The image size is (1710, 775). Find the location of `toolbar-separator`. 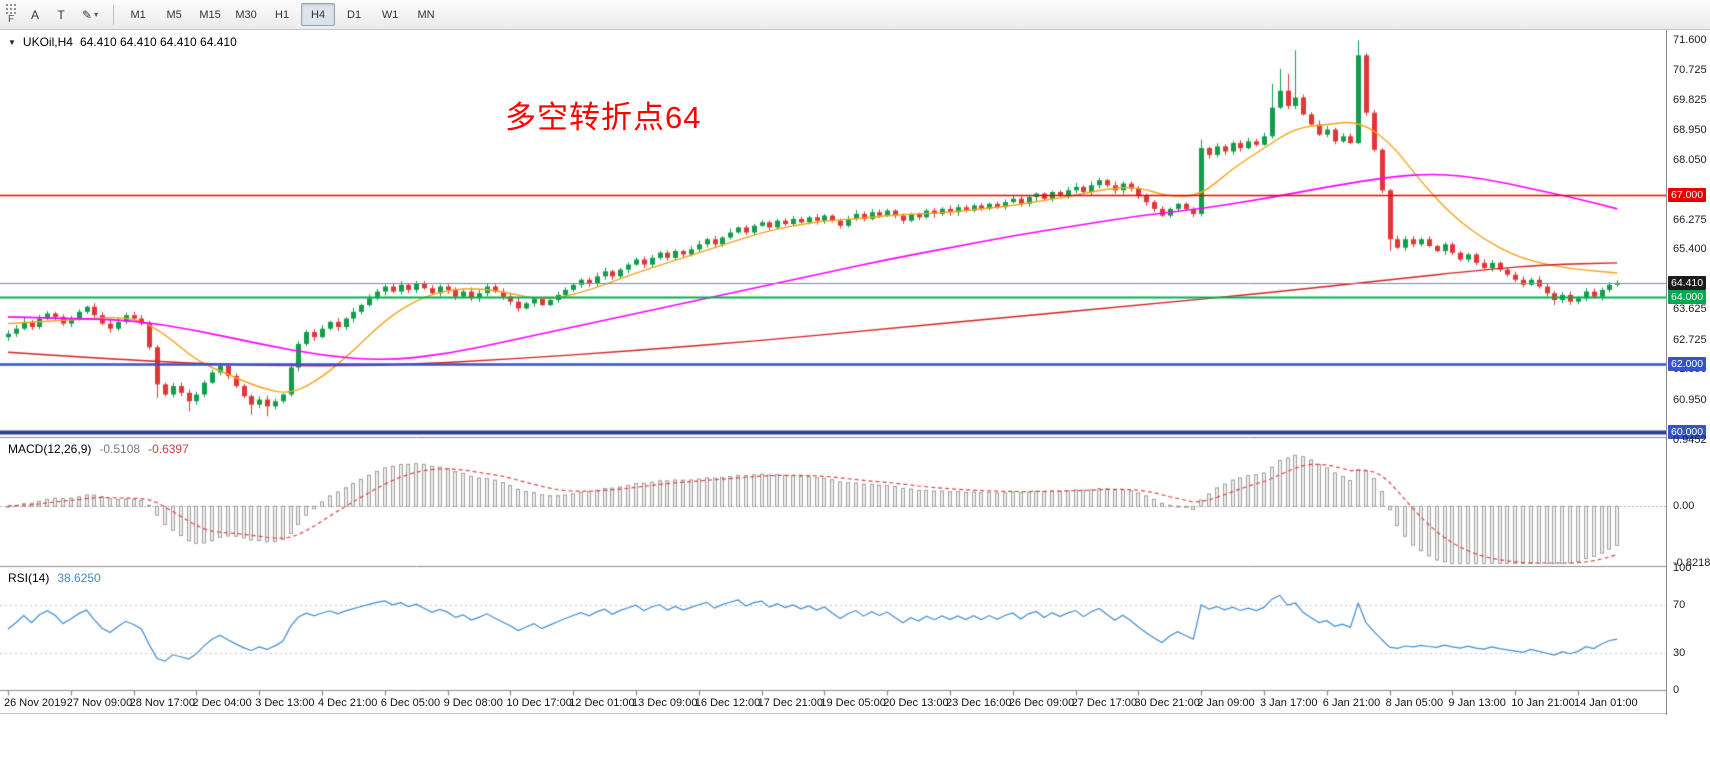

toolbar-separator is located at coordinates (114, 14).